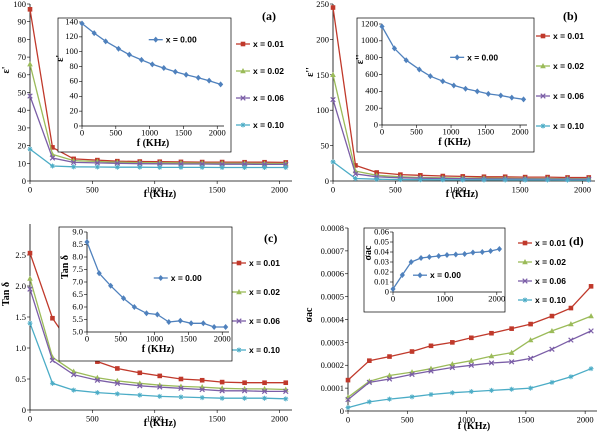 The image size is (602, 446). I want to click on inset-x-tick-label: 500, so click(115, 133).